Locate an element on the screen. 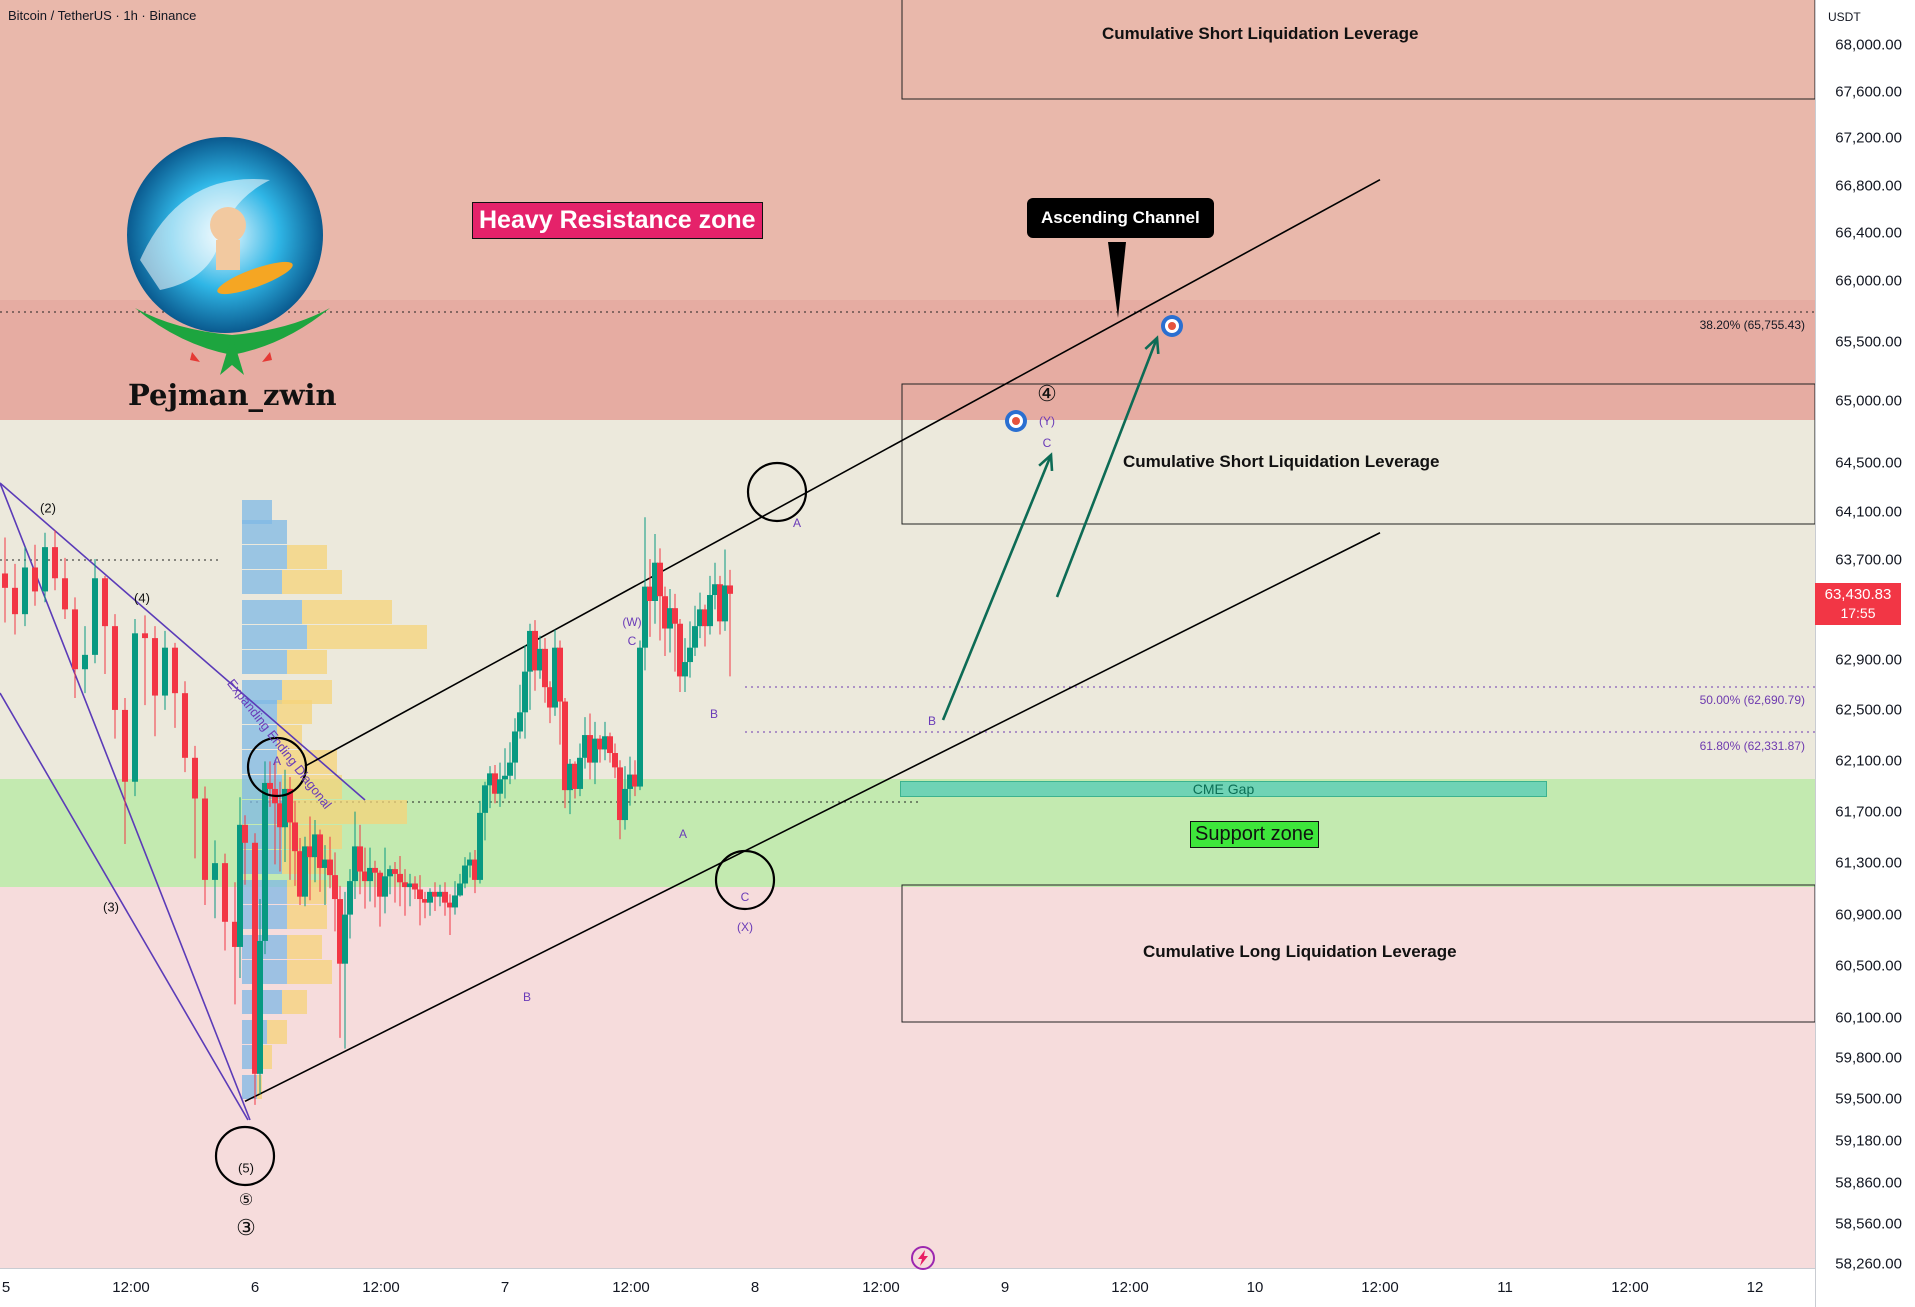 The height and width of the screenshot is (1307, 1915). short-liq-top-box is located at coordinates (1358, 50).